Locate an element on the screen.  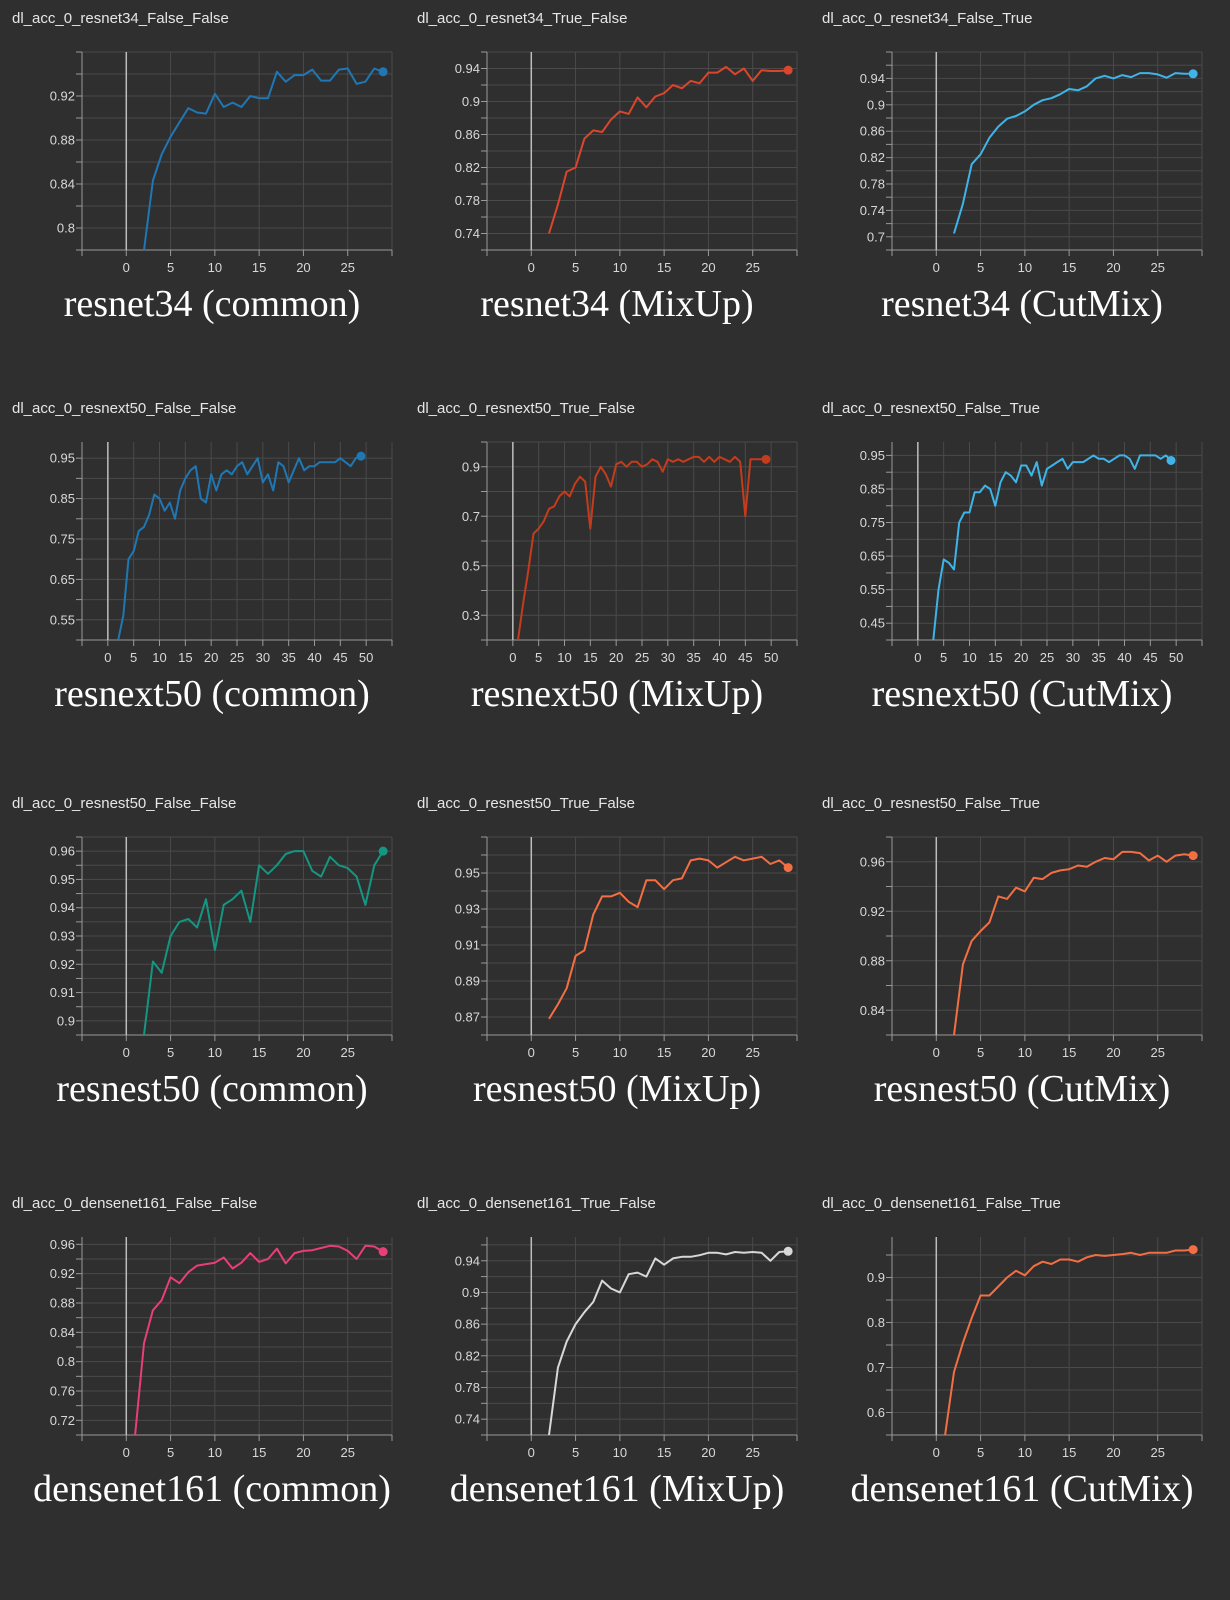
y-tick-label: 0.6 is located at coordinates (876, 1412).